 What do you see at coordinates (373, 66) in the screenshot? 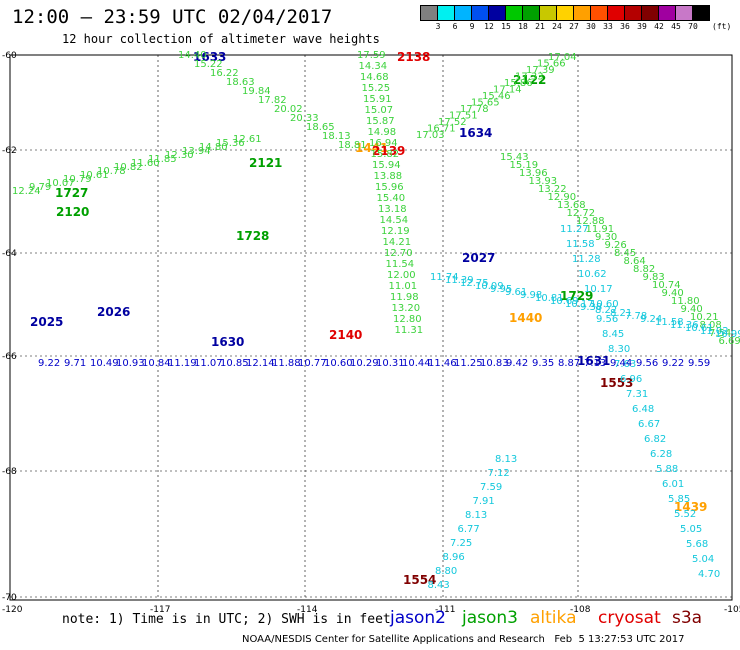
I see `wave-height-value: 14.34` at bounding box center [373, 66].